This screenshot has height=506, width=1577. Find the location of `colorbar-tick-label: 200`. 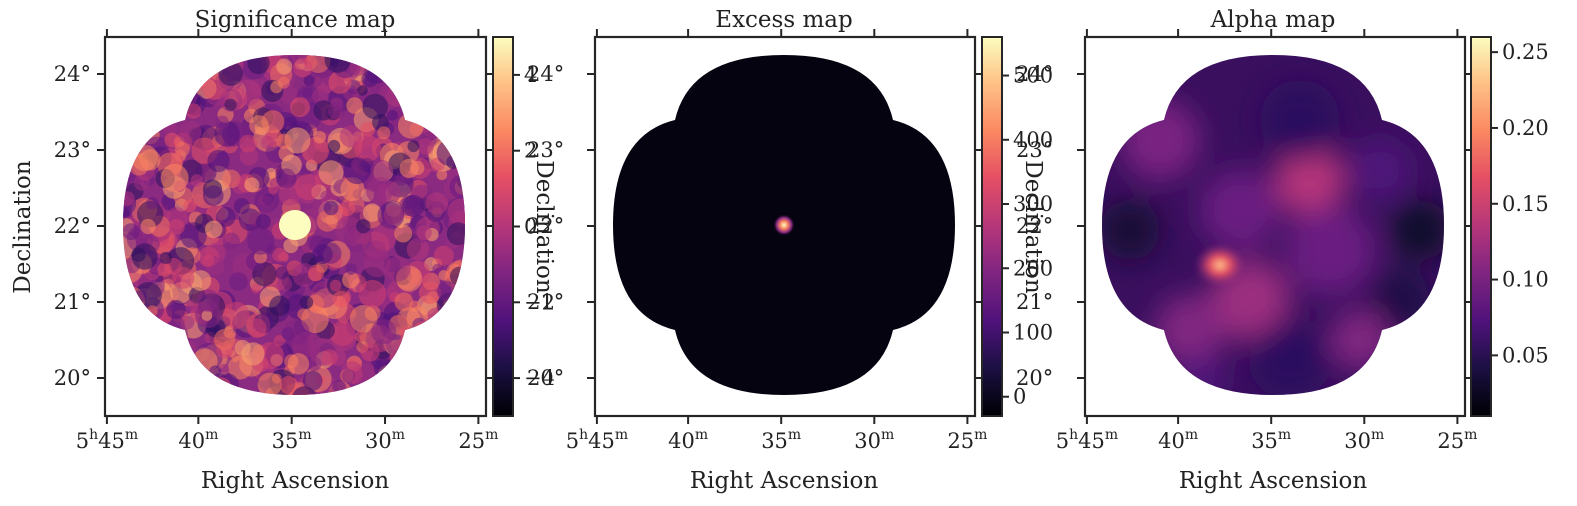

colorbar-tick-label: 200 is located at coordinates (1033, 268).